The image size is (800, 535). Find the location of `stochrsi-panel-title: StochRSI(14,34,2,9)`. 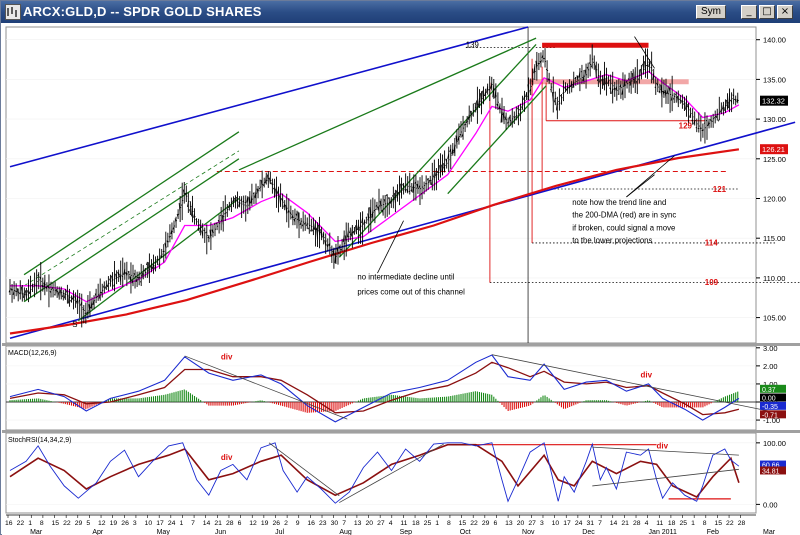

stochrsi-panel-title: StochRSI(14,34,2,9) is located at coordinates (39, 440).